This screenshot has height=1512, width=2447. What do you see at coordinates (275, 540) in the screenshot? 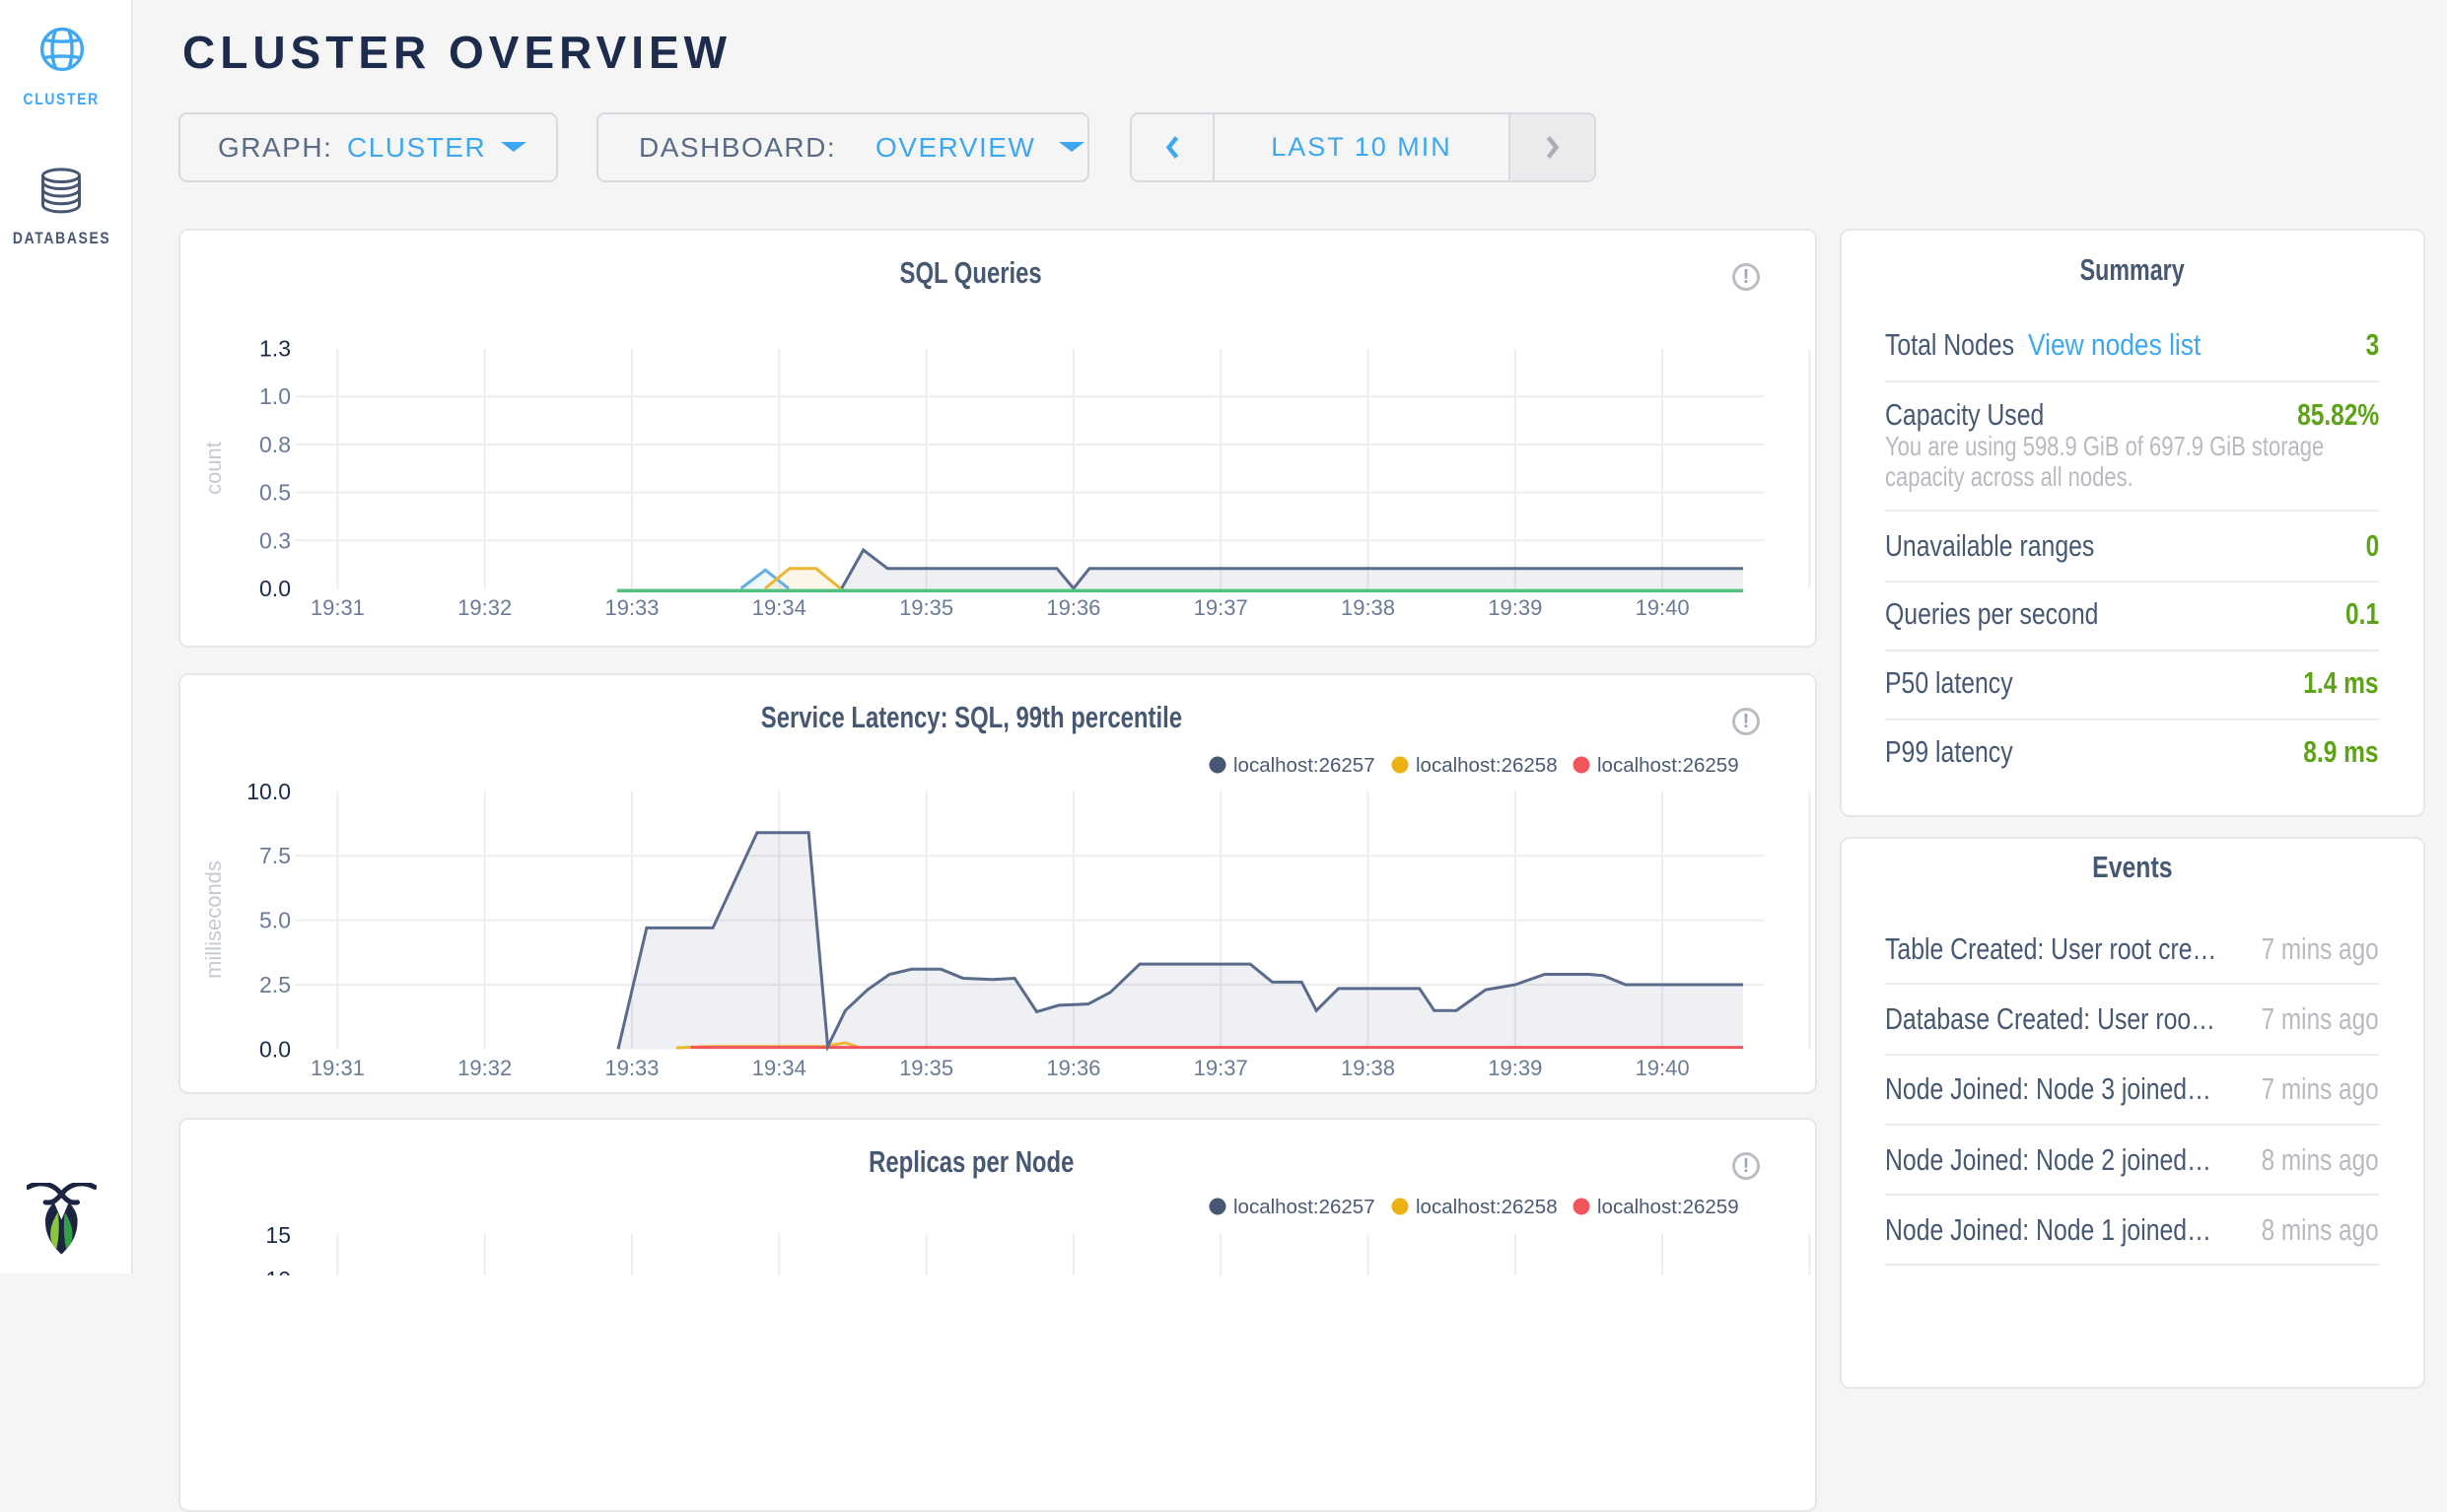
I see `svg-text: 0.3` at bounding box center [275, 540].